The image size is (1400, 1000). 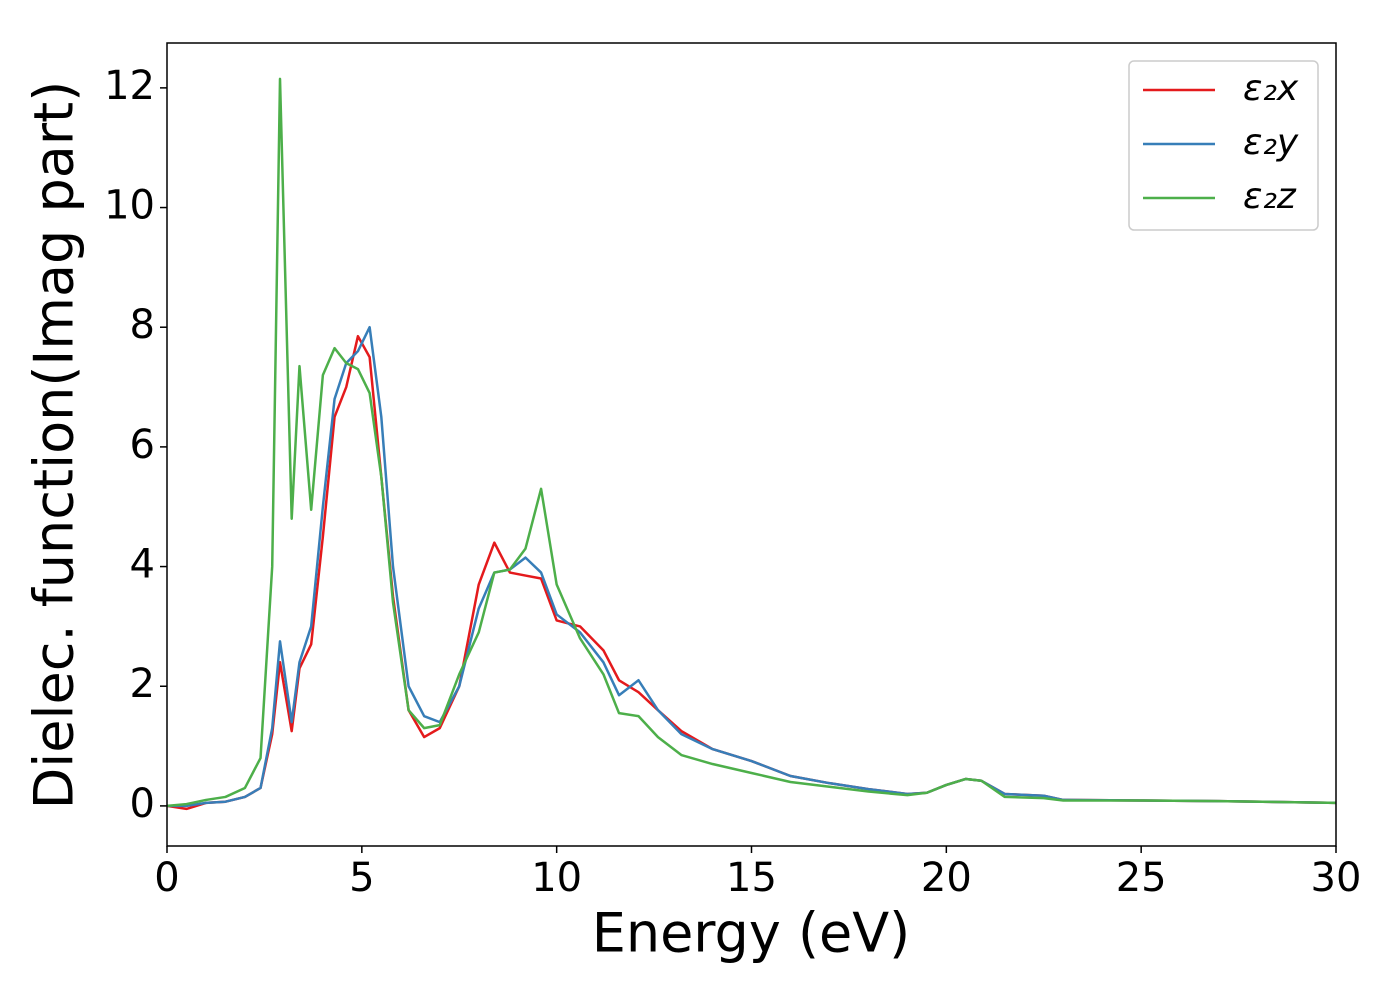 I want to click on x-tick-label: 0, so click(x=166, y=878).